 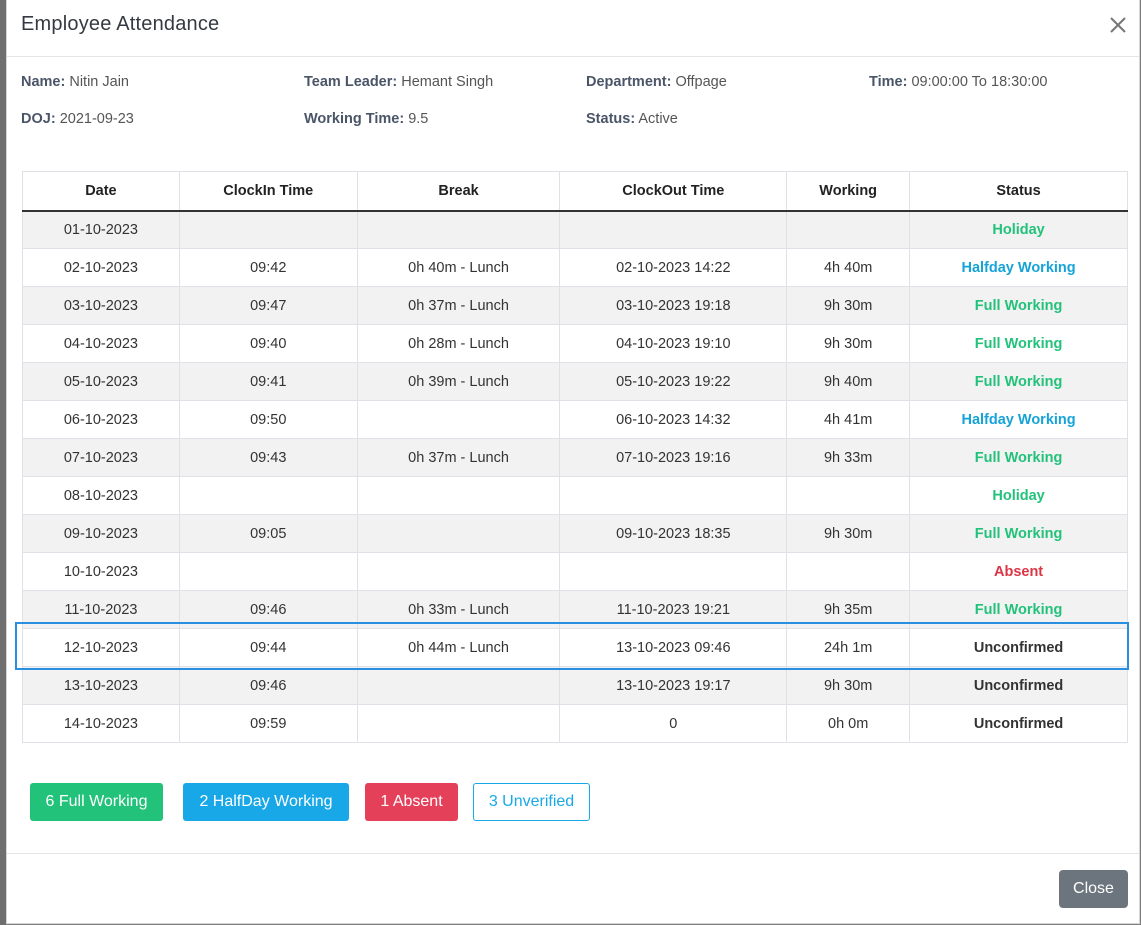 What do you see at coordinates (101, 571) in the screenshot?
I see `date-cell: 10-10-2023` at bounding box center [101, 571].